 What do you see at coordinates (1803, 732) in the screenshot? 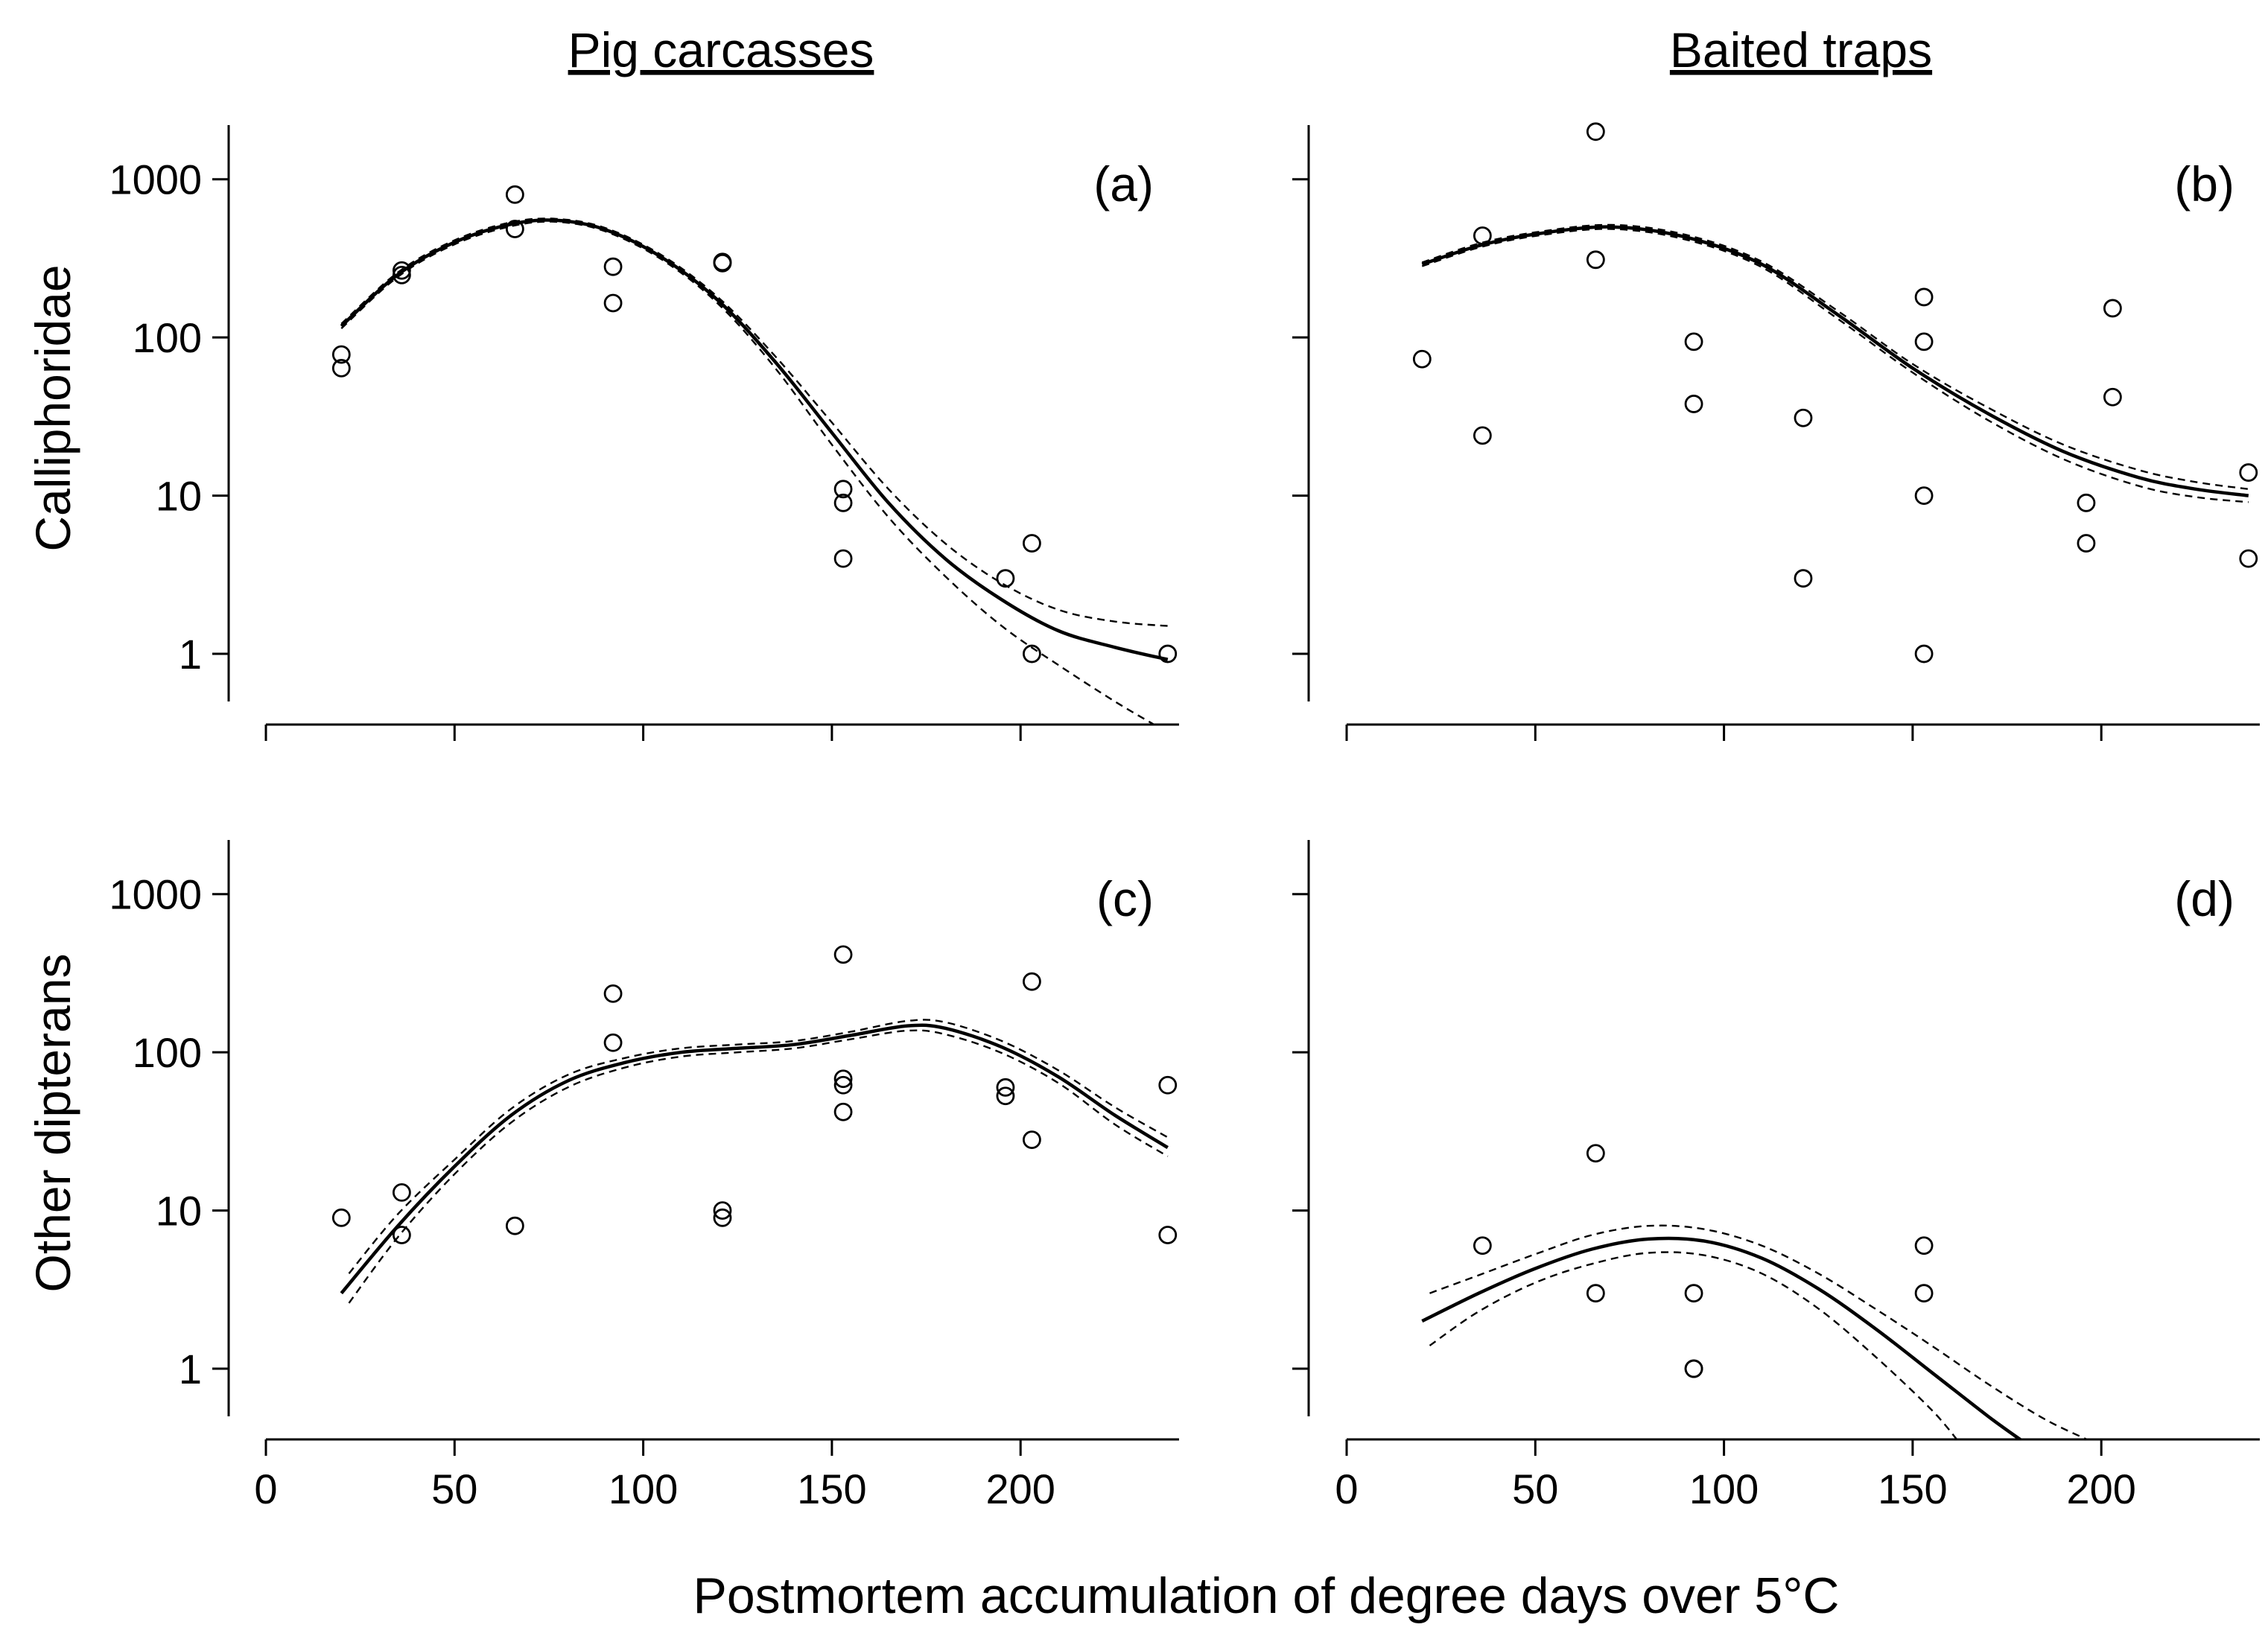
I see `x-axis-b` at bounding box center [1803, 732].